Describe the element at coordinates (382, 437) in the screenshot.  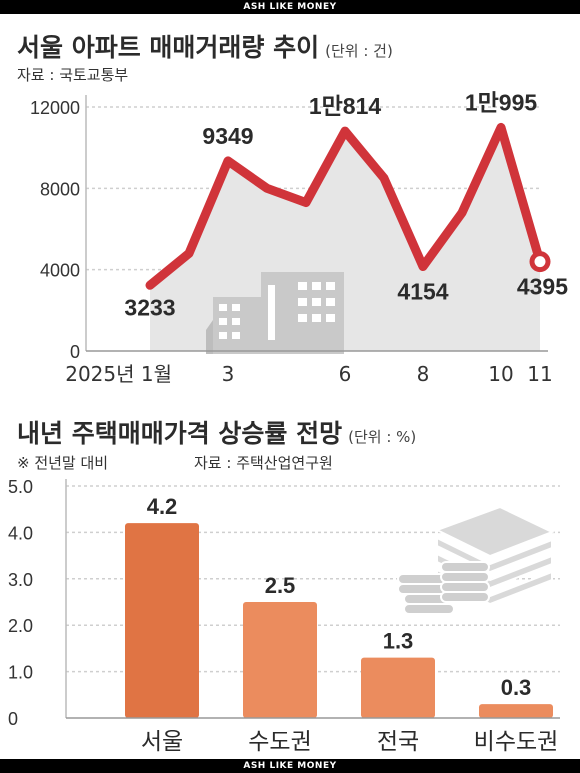
I see `bar-chart-unit: (단위 : %)` at that location.